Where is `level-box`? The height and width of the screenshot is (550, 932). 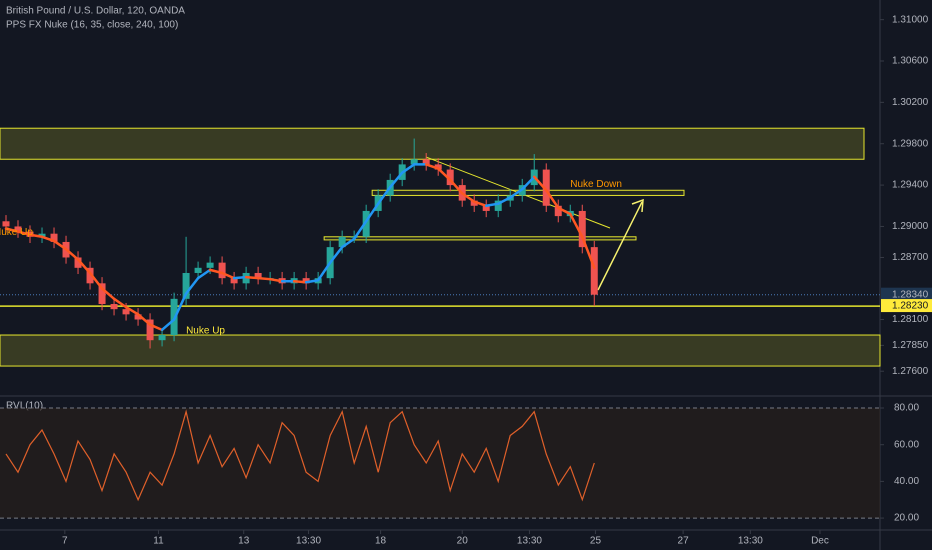 level-box is located at coordinates (906, 306).